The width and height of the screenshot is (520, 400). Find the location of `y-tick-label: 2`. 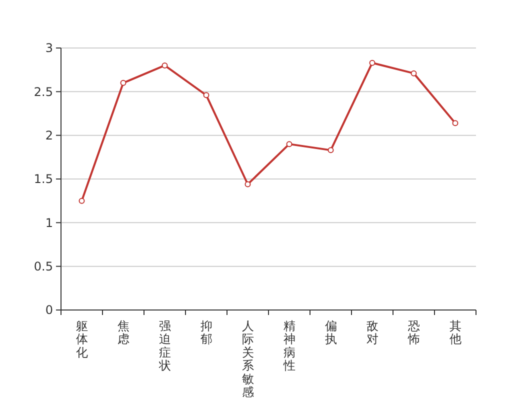

y-tick-label: 2 is located at coordinates (49, 135).